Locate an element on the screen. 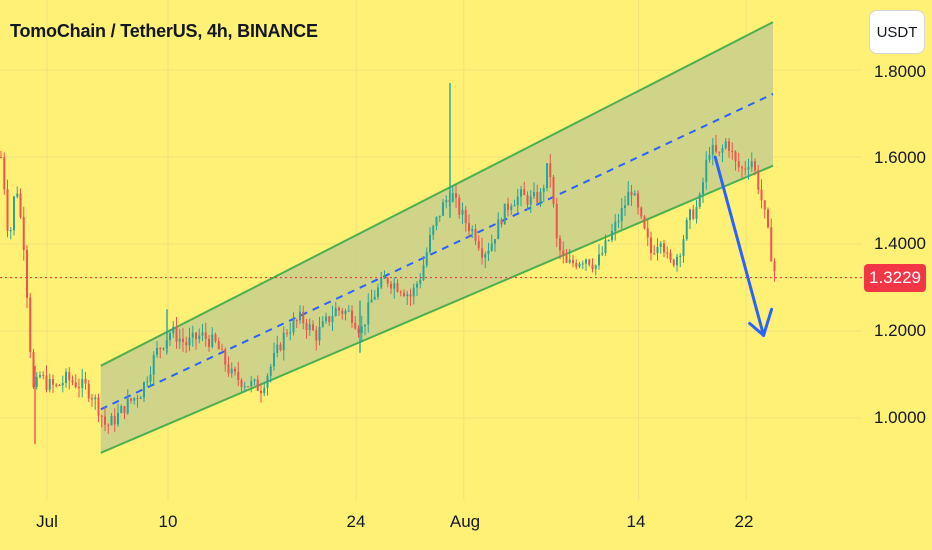  chart-title: TomoChain / TetherUS, 4h, BINANCE is located at coordinates (164, 31).